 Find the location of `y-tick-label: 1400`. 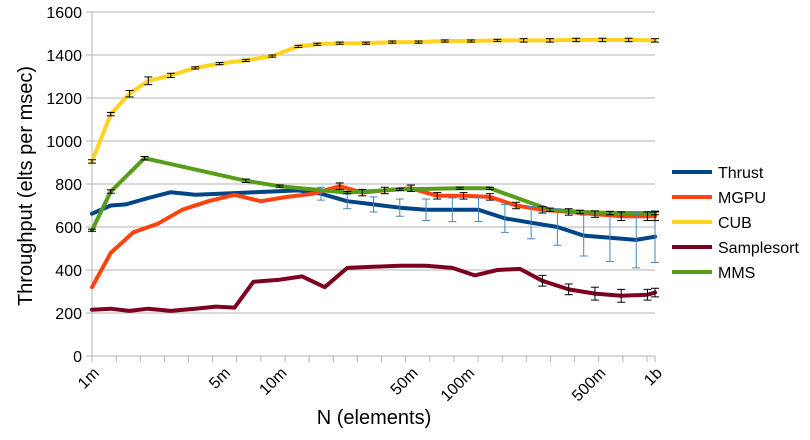

y-tick-label: 1400 is located at coordinates (64, 56).